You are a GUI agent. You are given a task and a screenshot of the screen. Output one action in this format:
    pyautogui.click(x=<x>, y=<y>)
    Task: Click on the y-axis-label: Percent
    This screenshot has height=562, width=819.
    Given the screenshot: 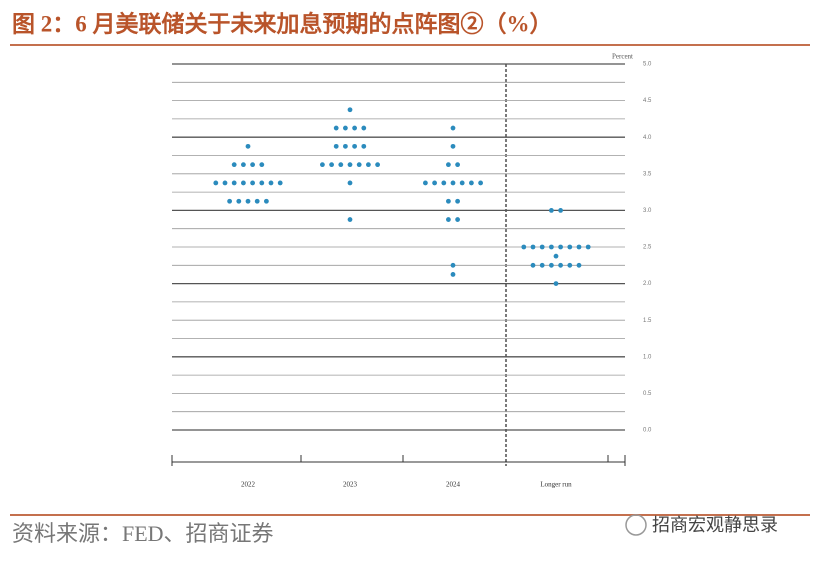 What is the action you would take?
    pyautogui.click(x=622, y=57)
    